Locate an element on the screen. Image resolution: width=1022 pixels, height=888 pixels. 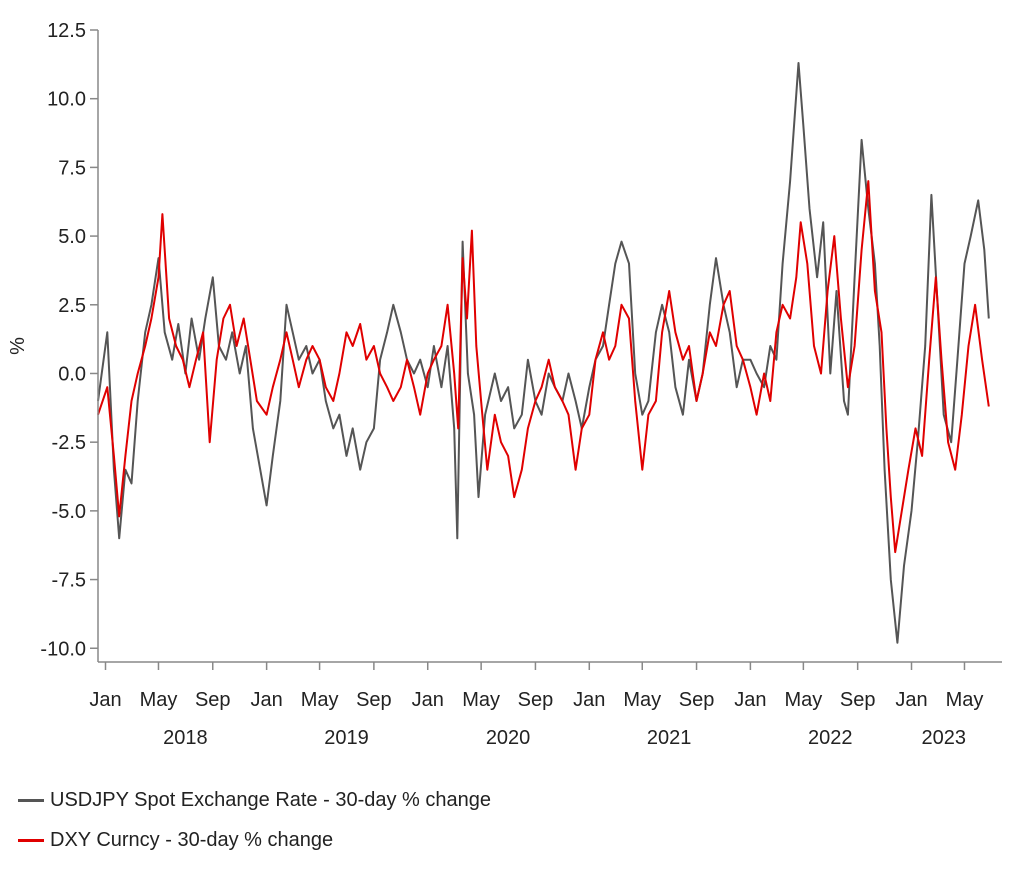
legend-swatch-dxy is located at coordinates (31, 840).